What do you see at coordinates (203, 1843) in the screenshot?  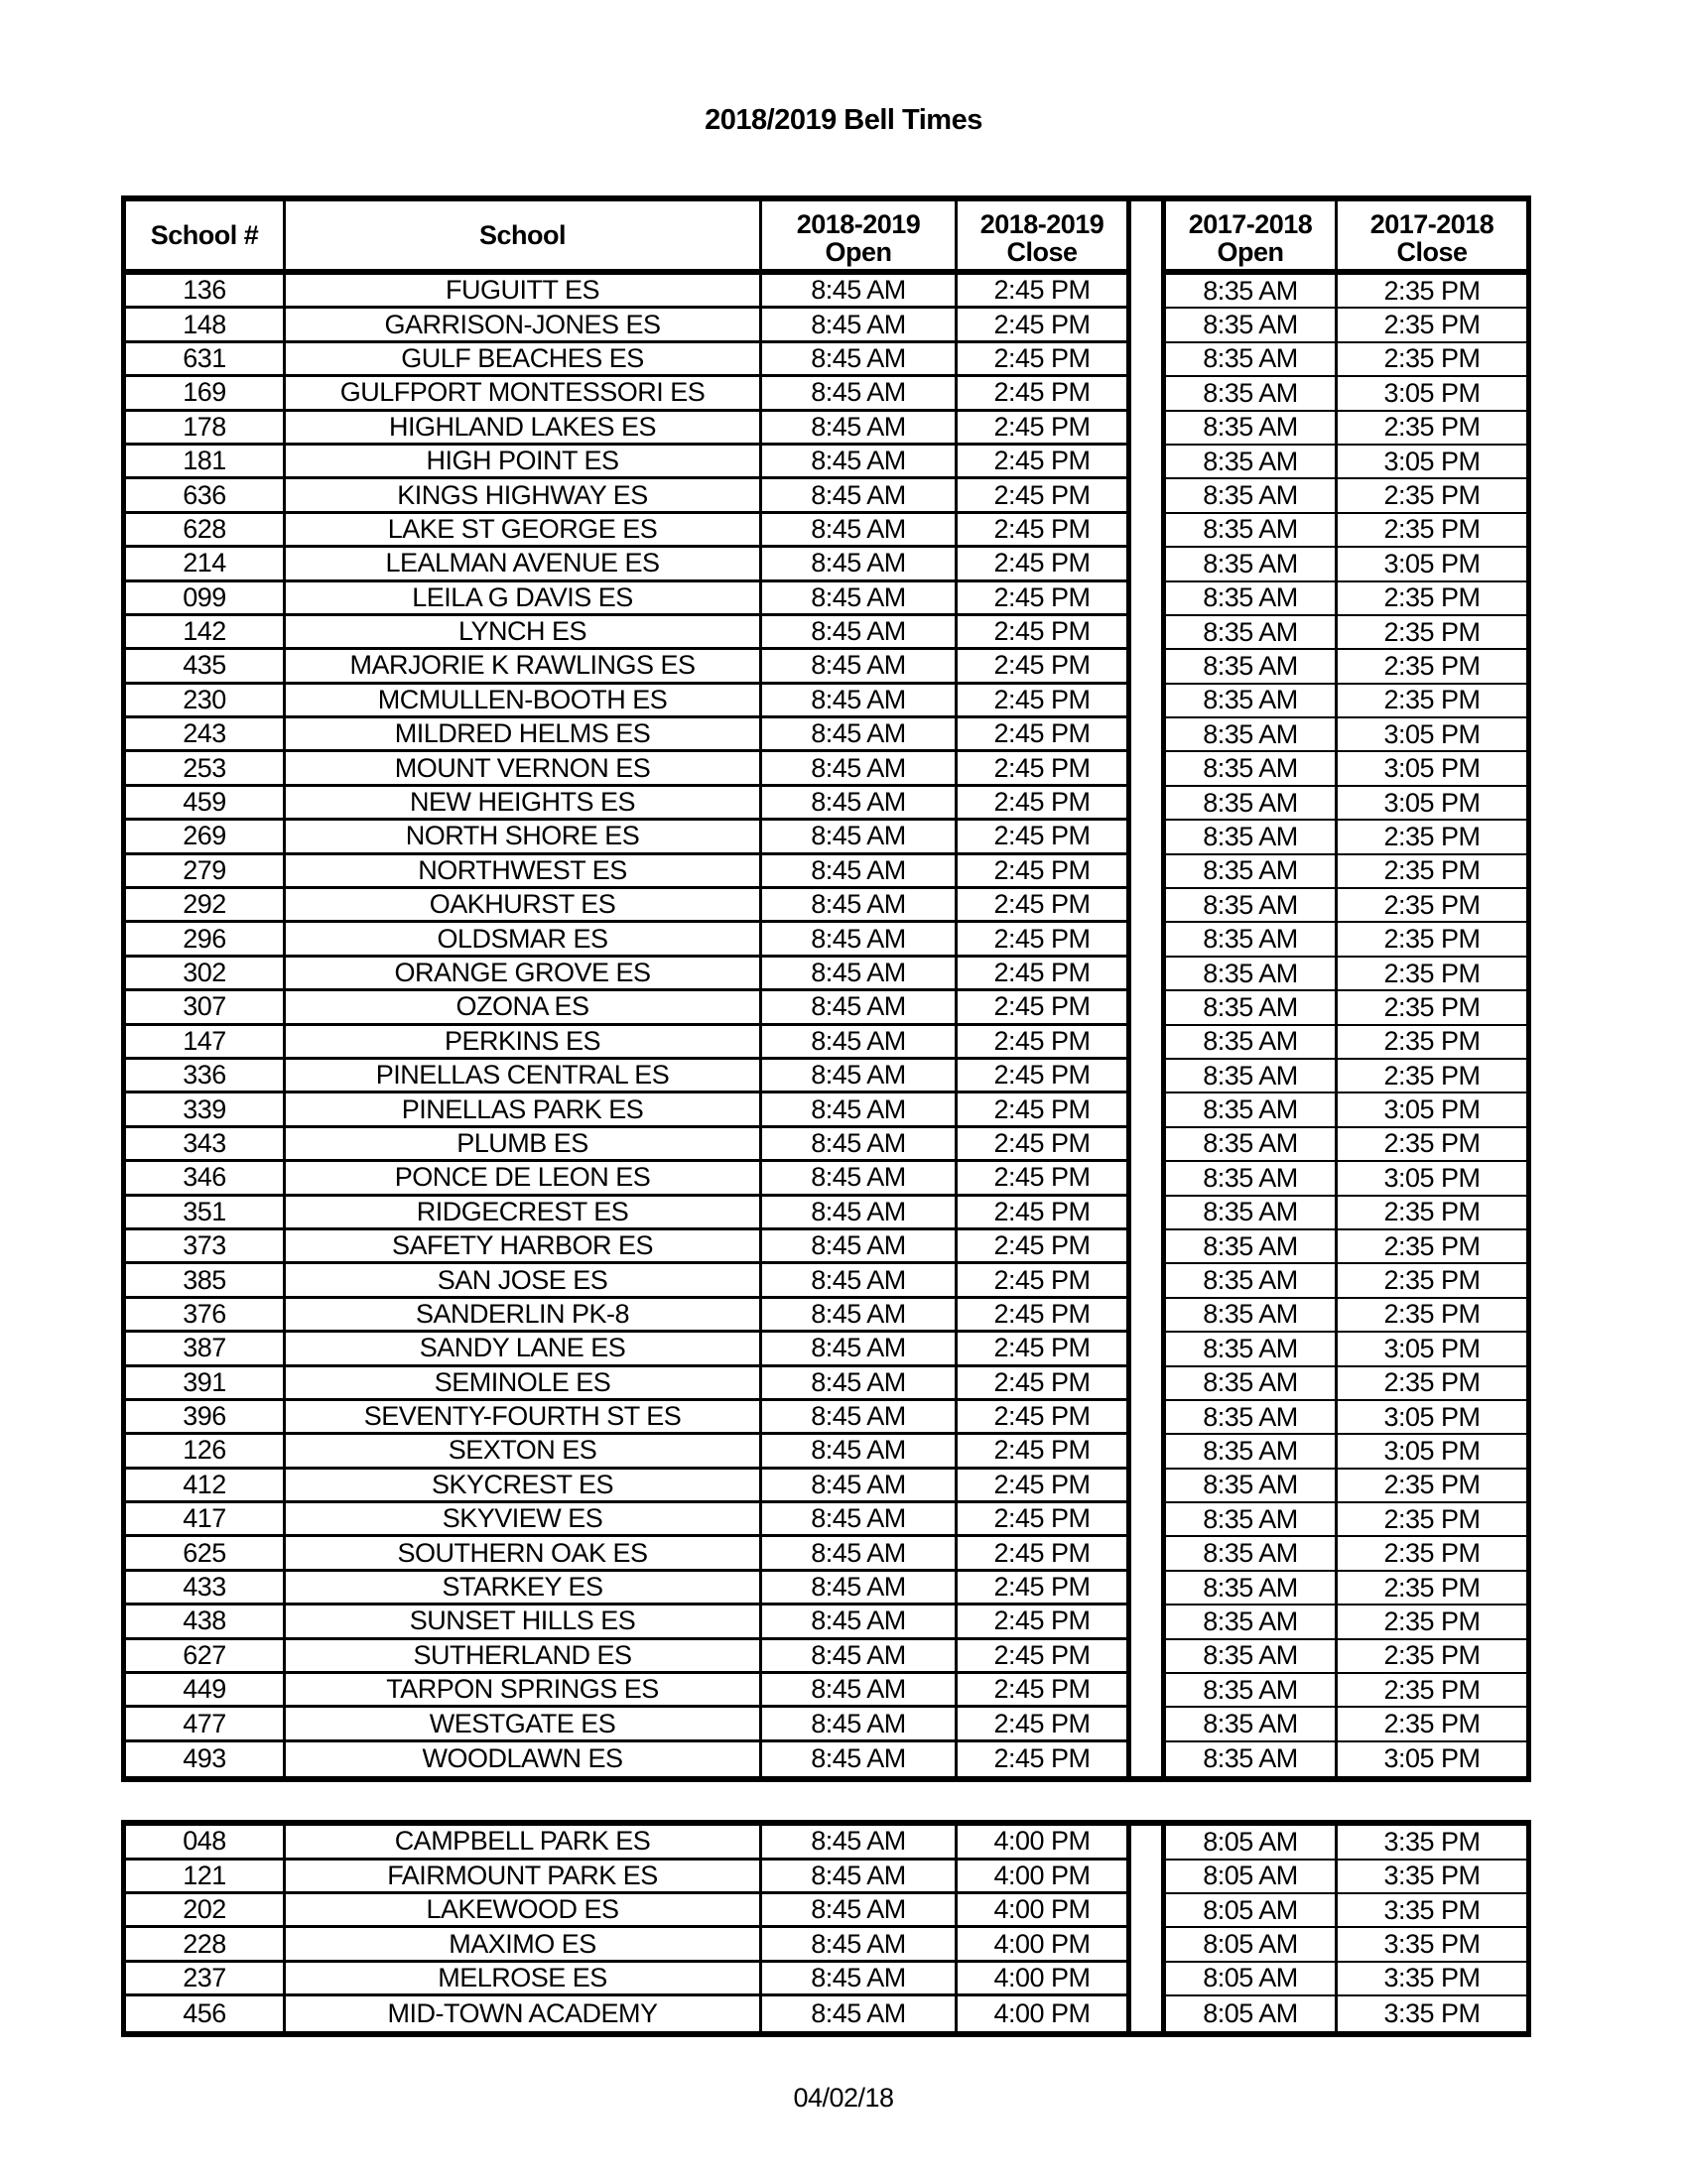 I see `school-number-cell: 048` at bounding box center [203, 1843].